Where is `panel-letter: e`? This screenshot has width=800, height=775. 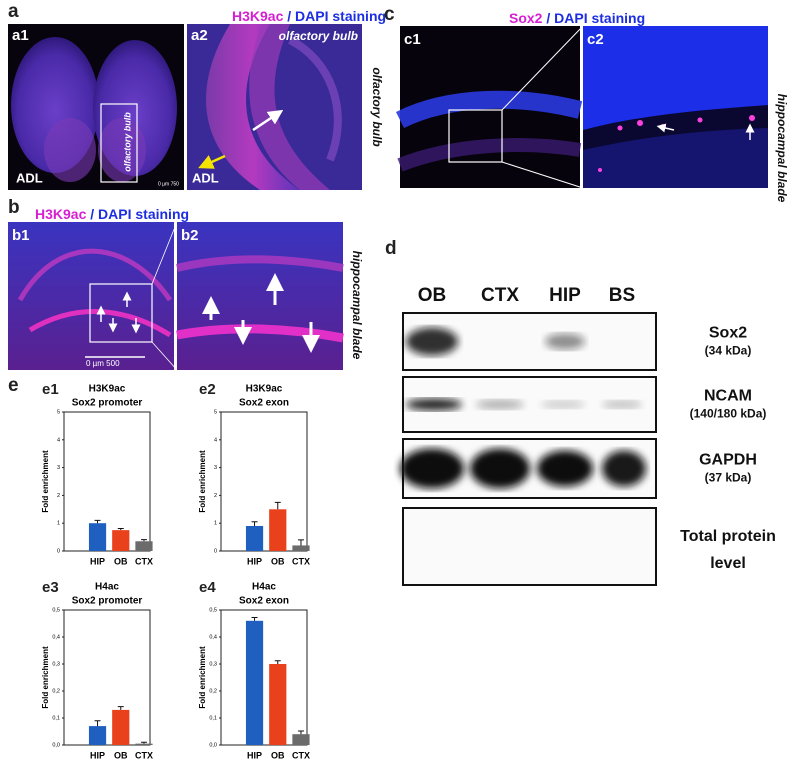
panel-letter: e is located at coordinates (13, 385).